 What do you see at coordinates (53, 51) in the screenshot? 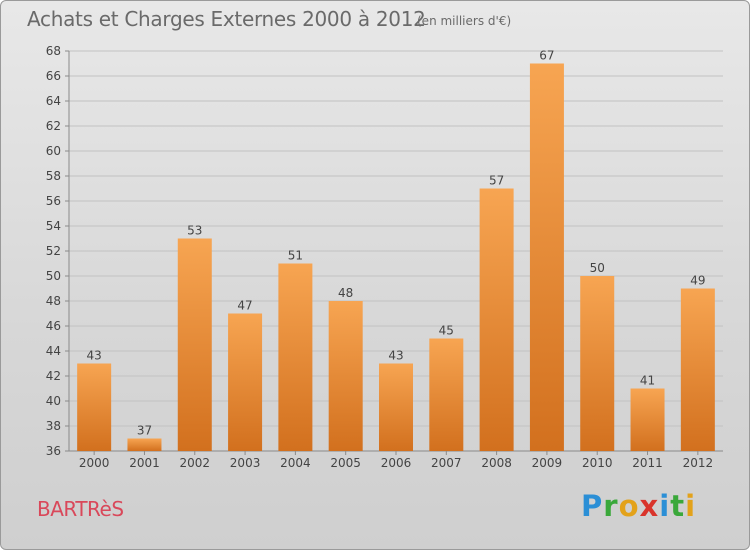
I see `y-tick-label: 68` at bounding box center [53, 51].